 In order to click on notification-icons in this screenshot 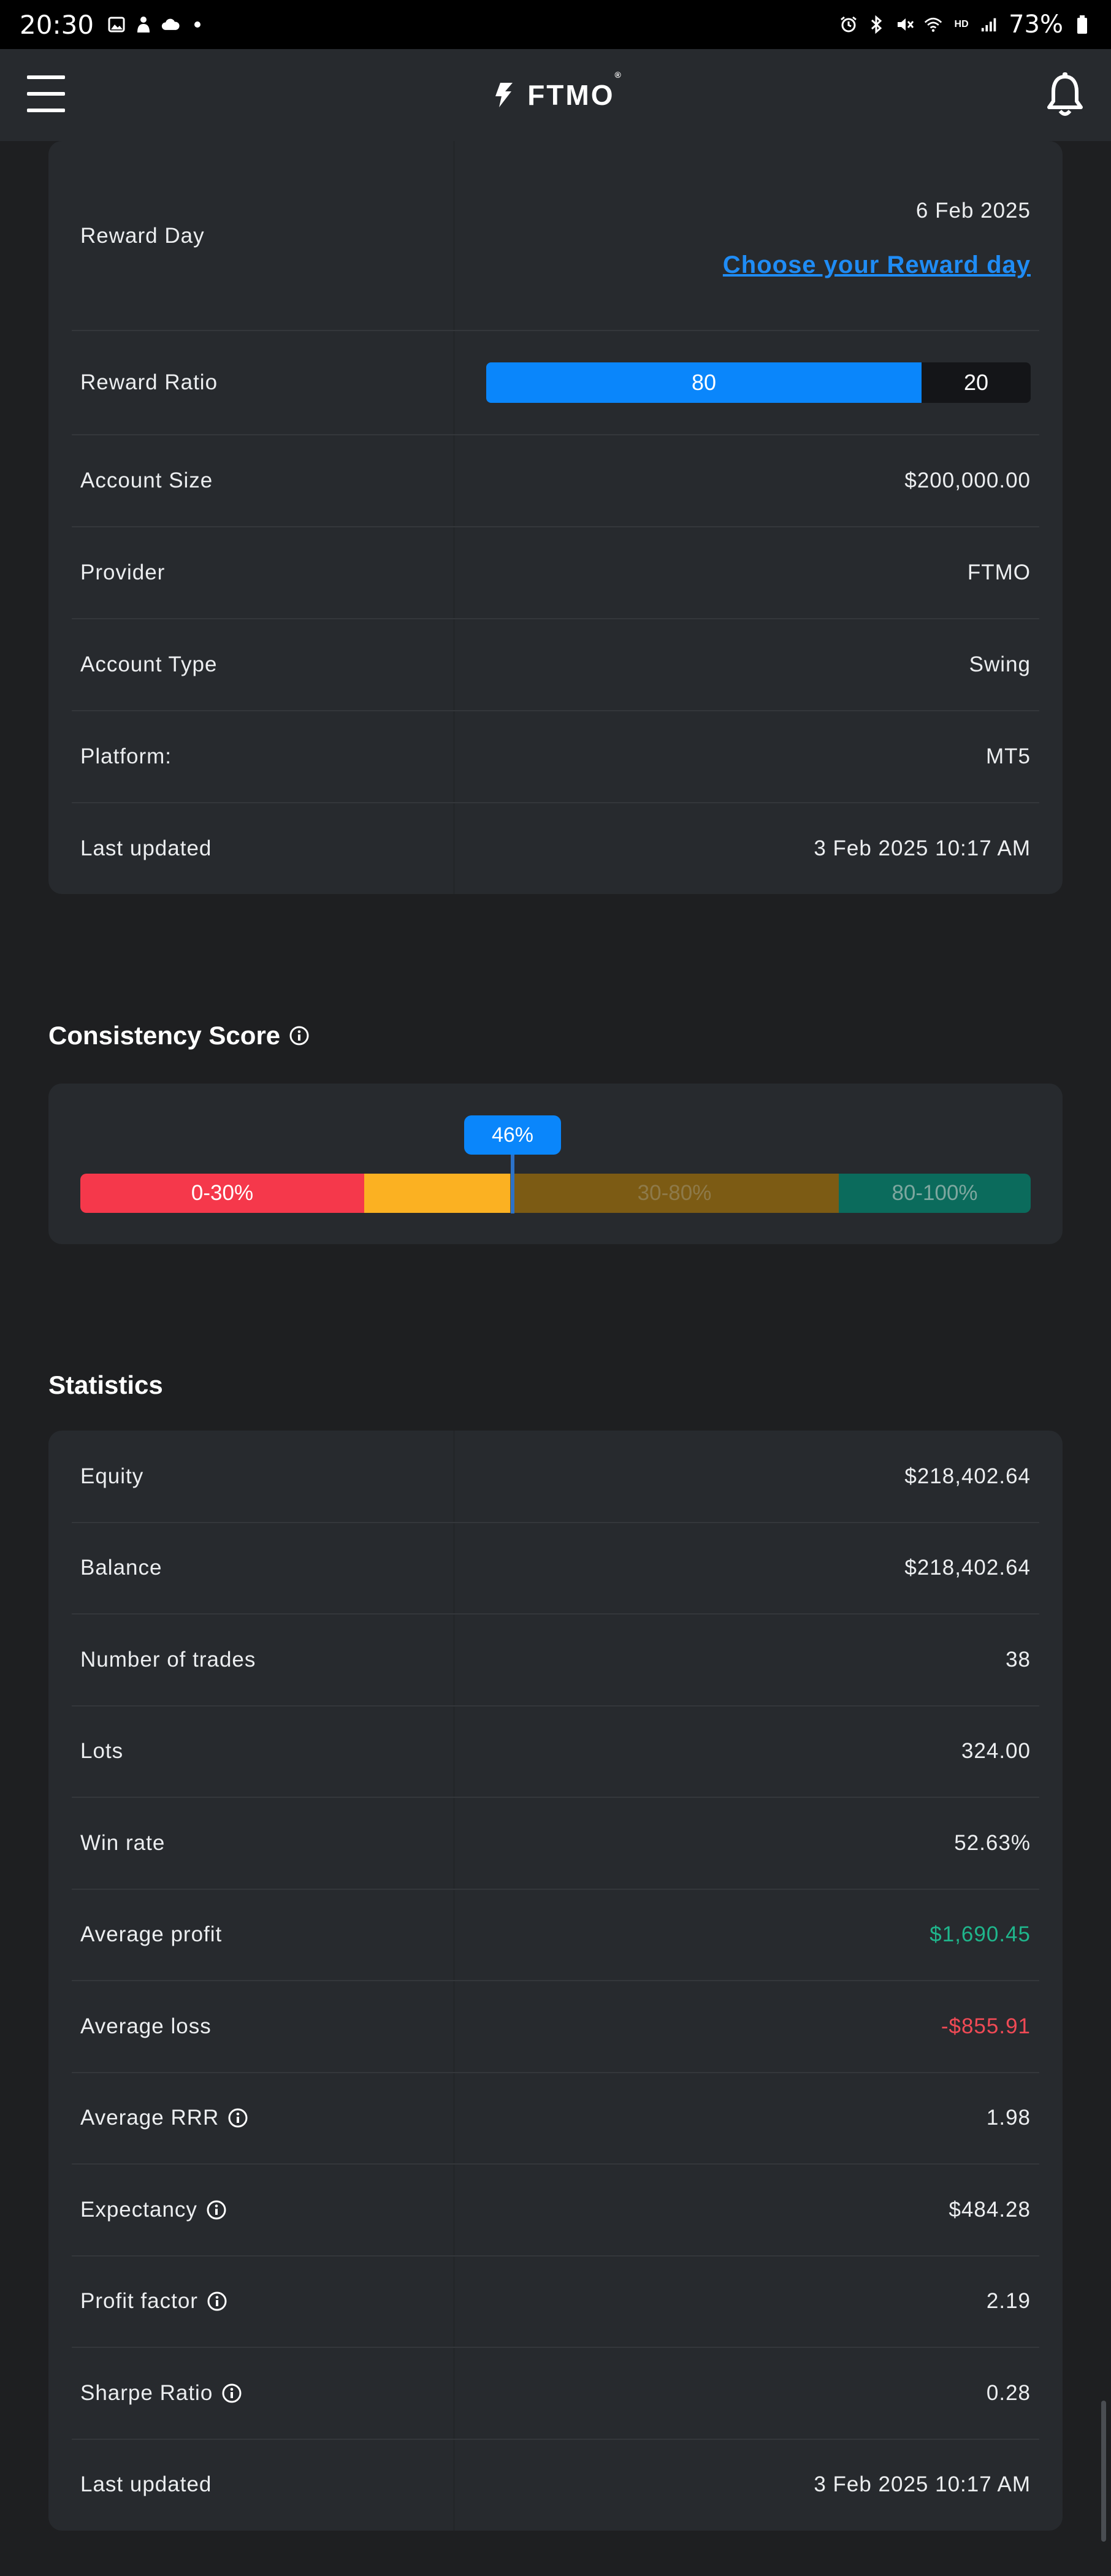, I will do `click(157, 24)`.